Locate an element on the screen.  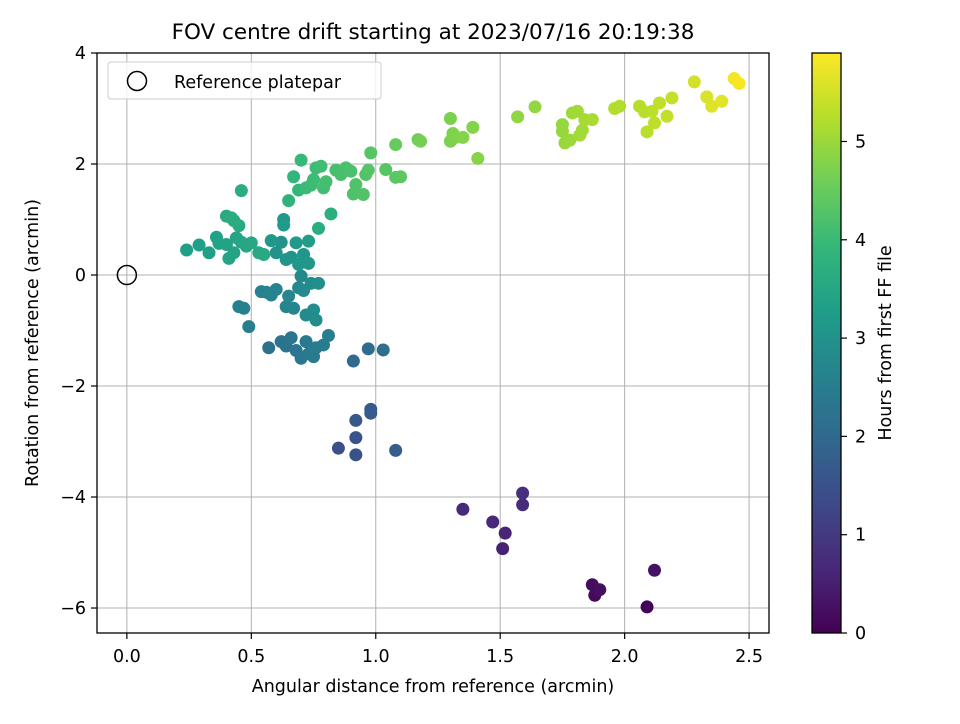
colorbar-tick-label: 5 is located at coordinates (860, 142).